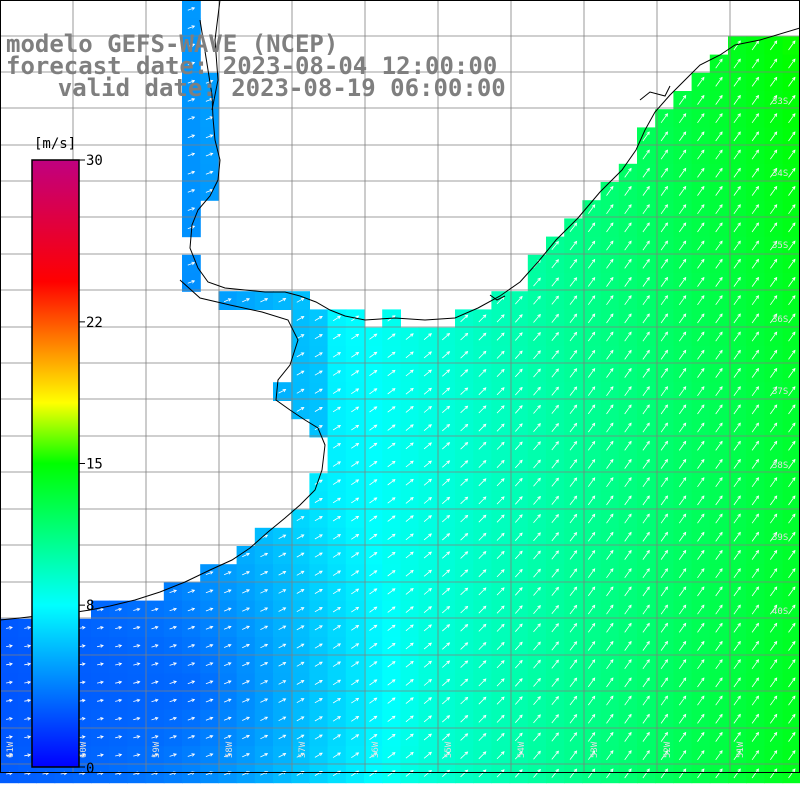  I want to click on longitude-label: 53W, so click(595, 749).